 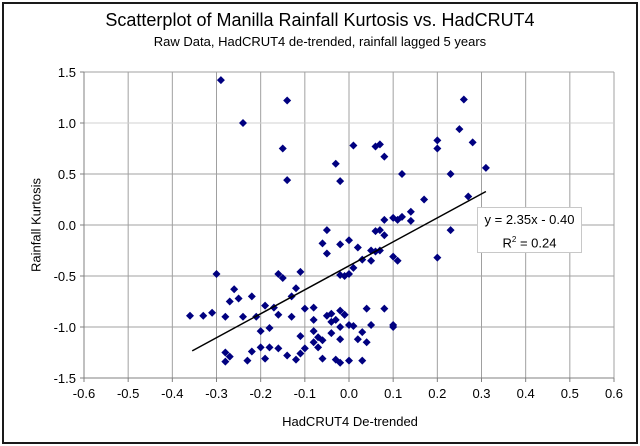 What do you see at coordinates (67, 174) in the screenshot?
I see `y-tick-label: 0.5` at bounding box center [67, 174].